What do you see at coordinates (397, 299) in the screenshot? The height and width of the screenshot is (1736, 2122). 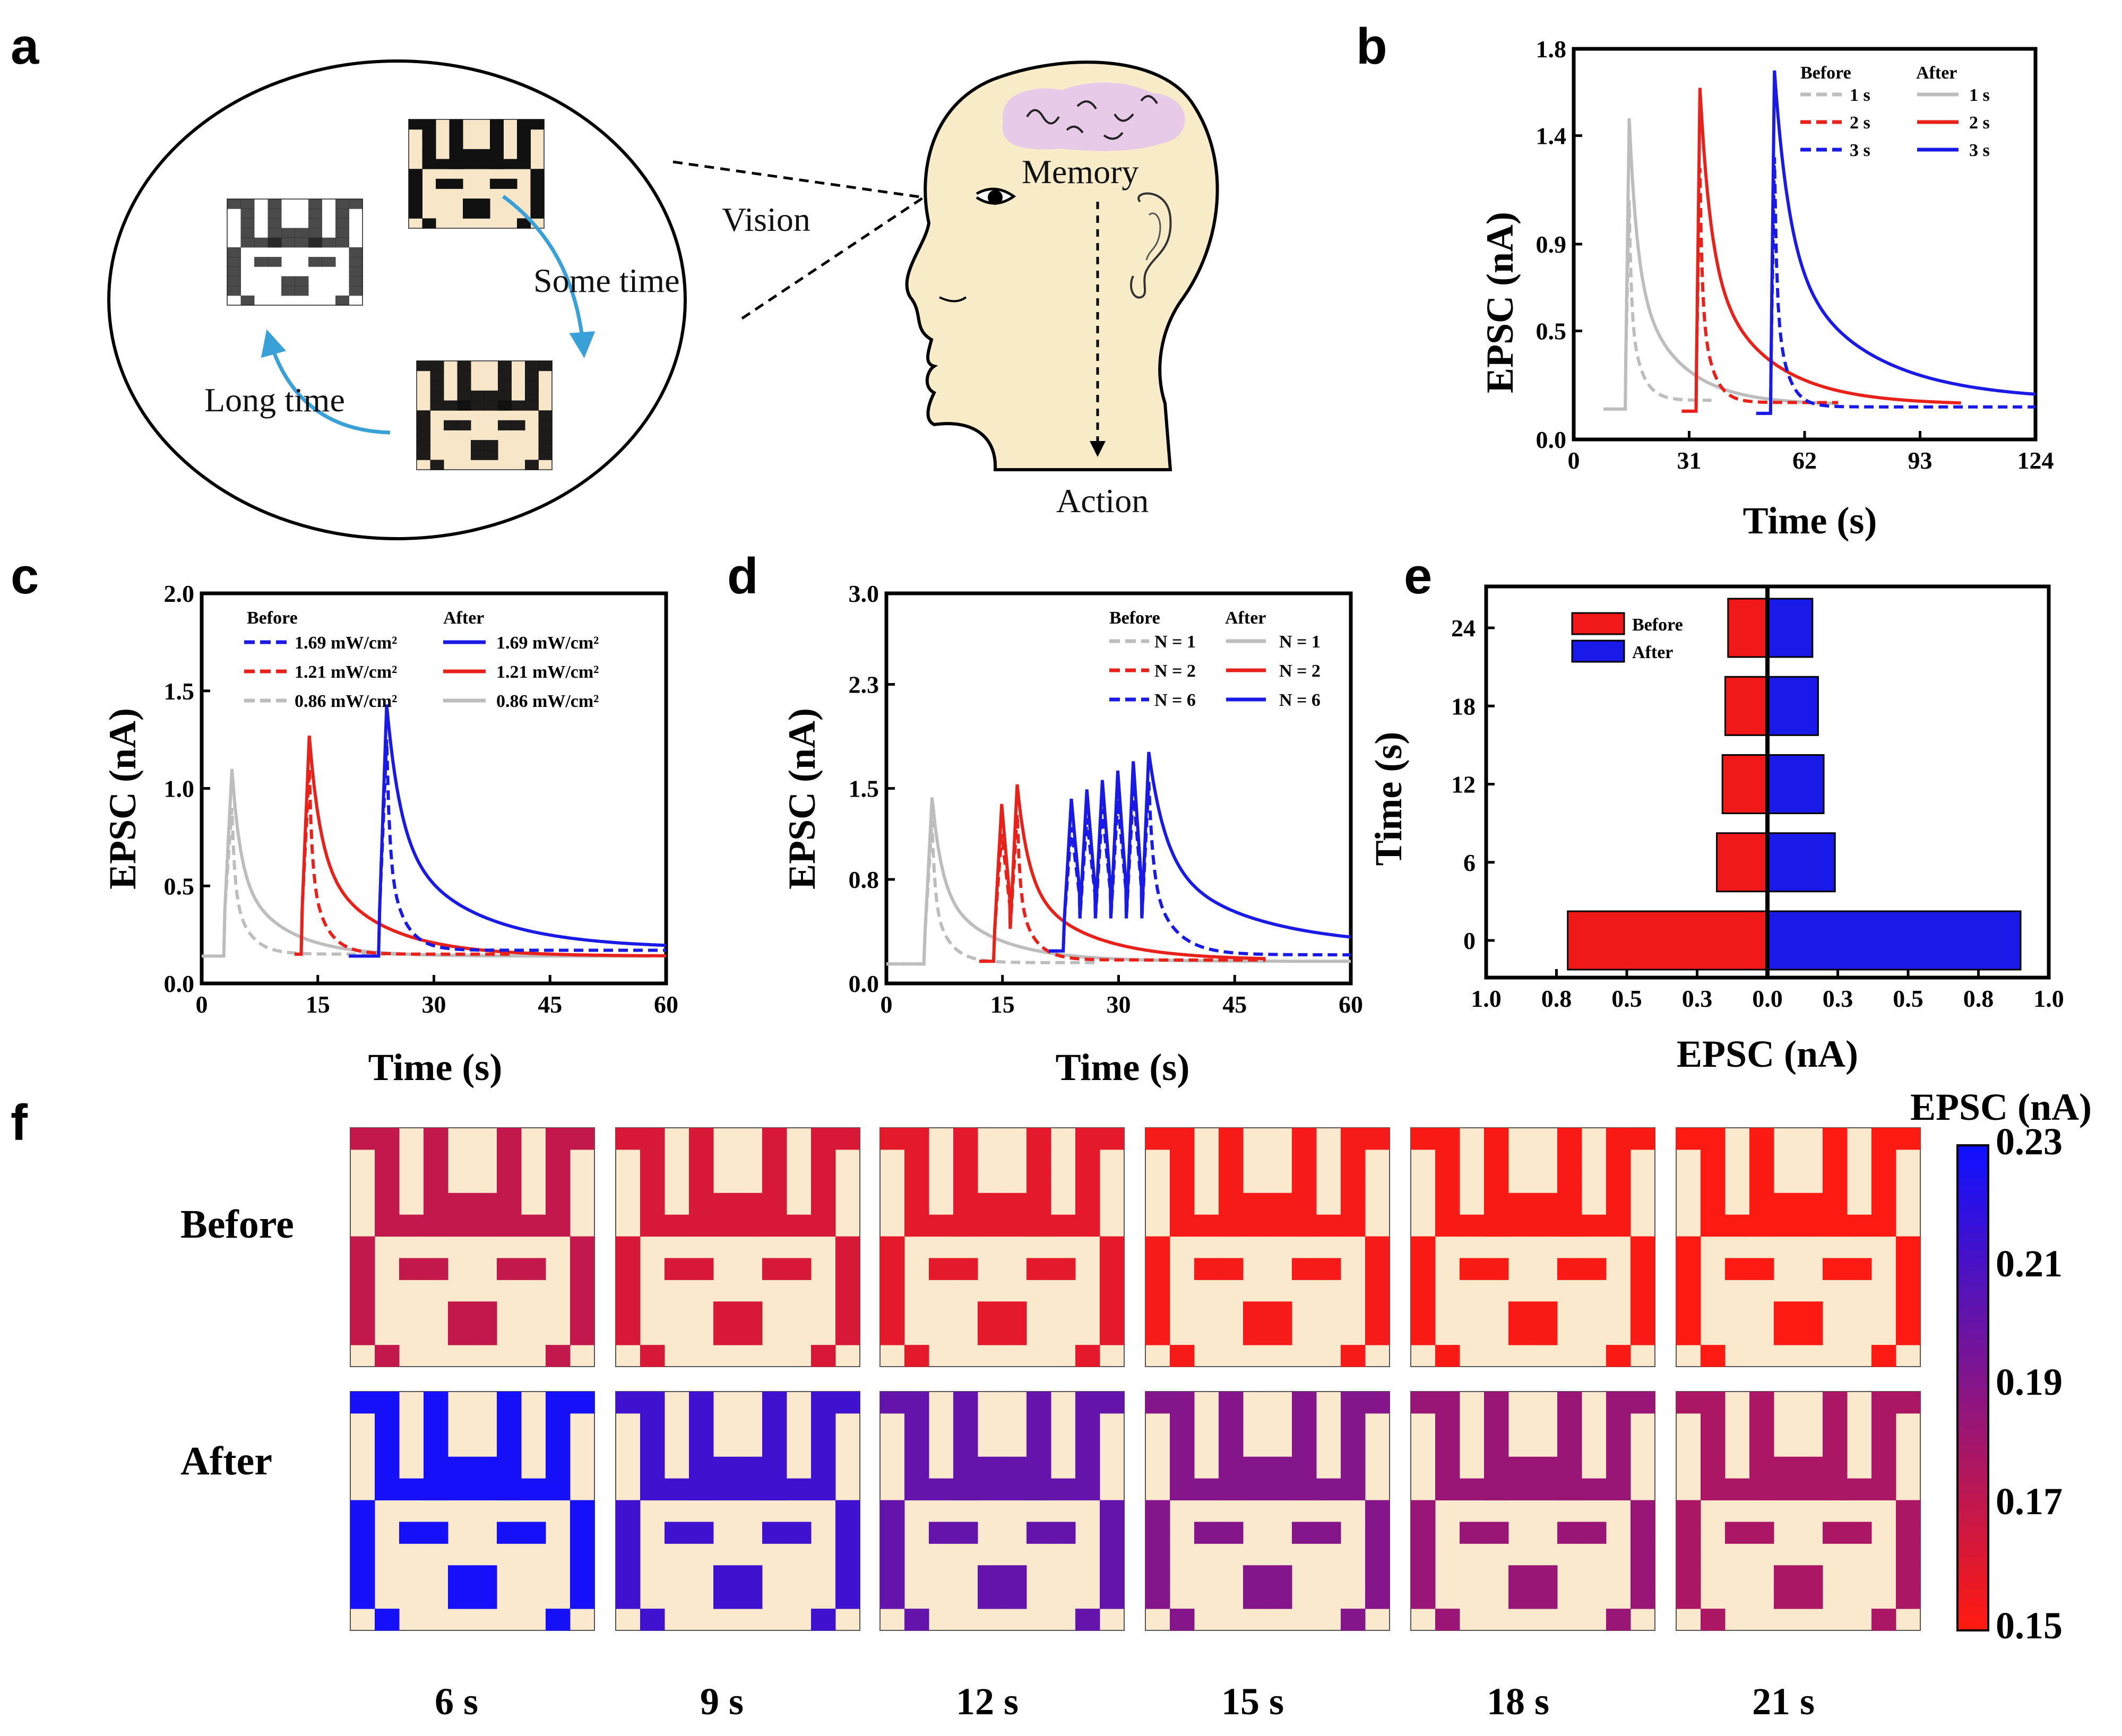 I see `memory-ellipse` at bounding box center [397, 299].